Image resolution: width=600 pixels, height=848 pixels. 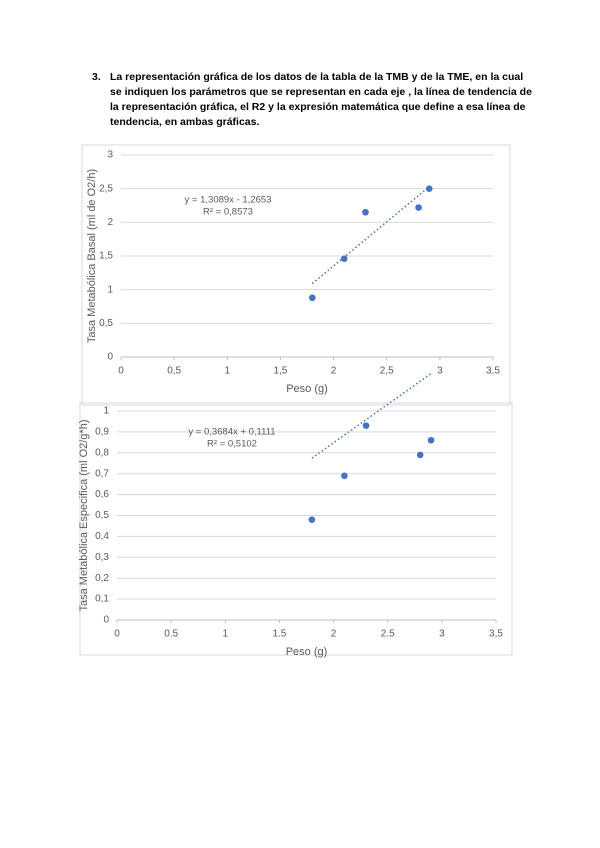 I want to click on y-tick-label: 0,7, so click(x=102, y=473).